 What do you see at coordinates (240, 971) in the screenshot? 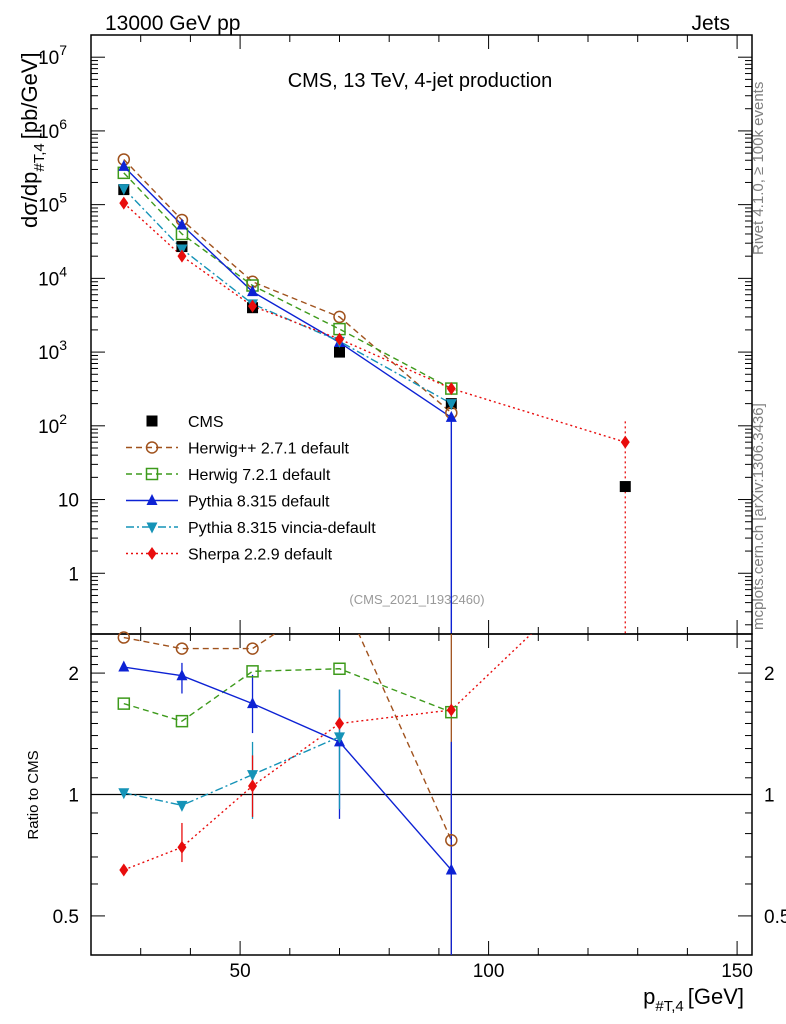
I see `x-tick-label: 50` at bounding box center [240, 971].